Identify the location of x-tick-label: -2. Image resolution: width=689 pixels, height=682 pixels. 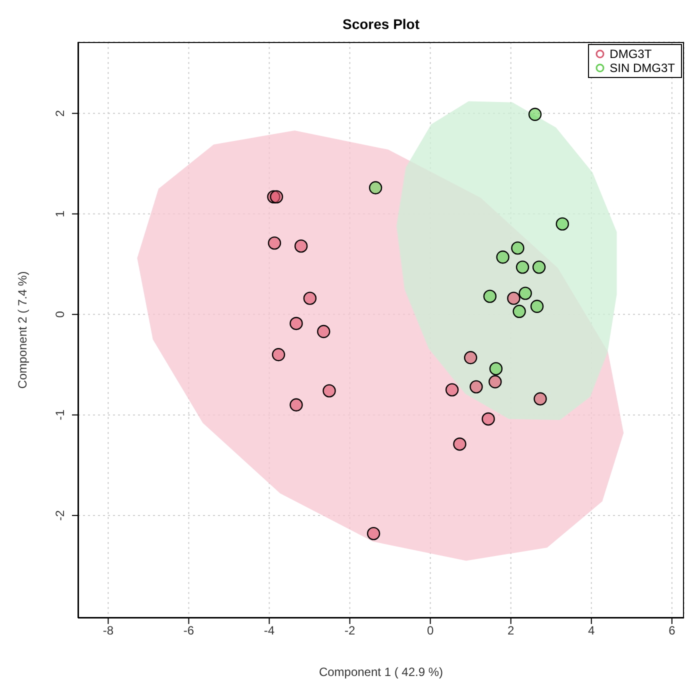
(350, 631).